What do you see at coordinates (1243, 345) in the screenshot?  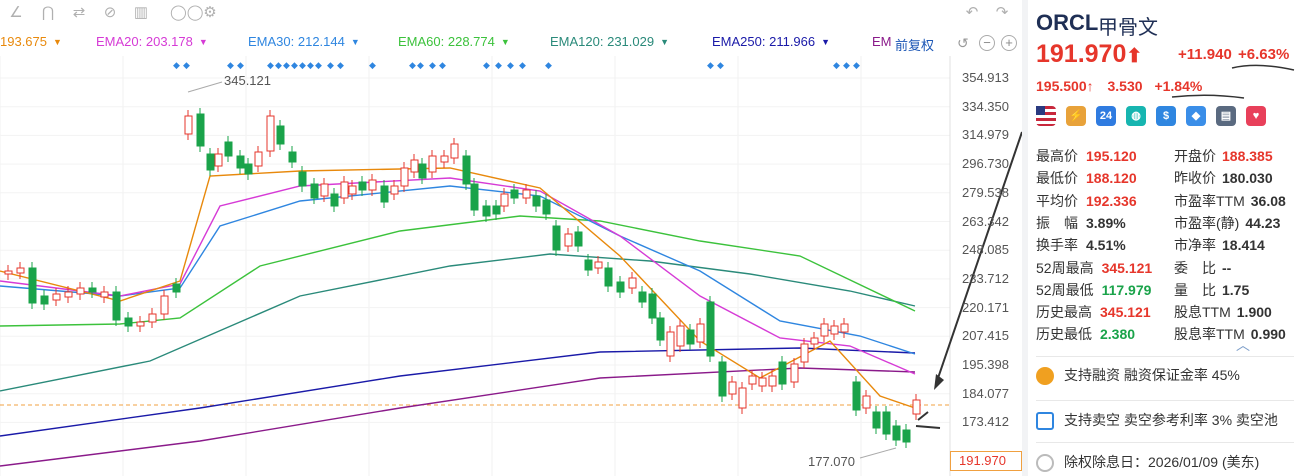 I see `collapse-chevron-icon: ︿` at bounding box center [1243, 345].